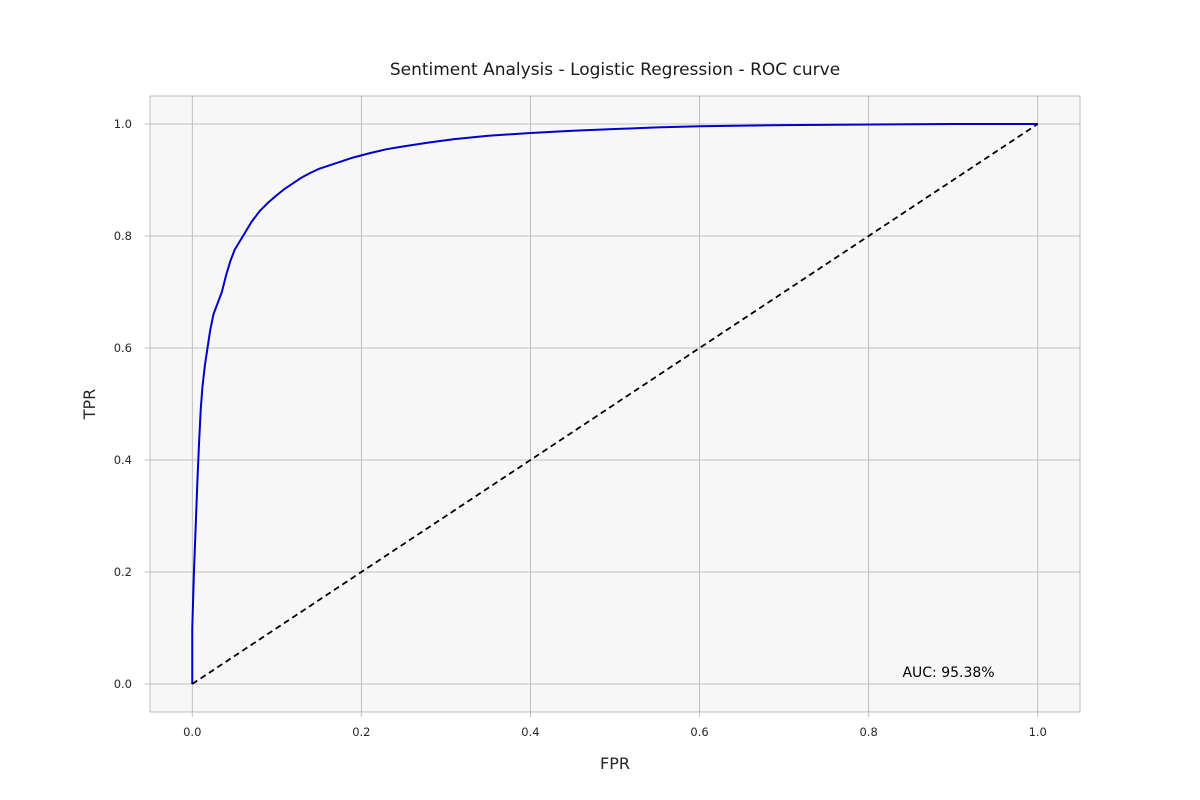  I want to click on x-tick-label: 0.6, so click(699, 732).